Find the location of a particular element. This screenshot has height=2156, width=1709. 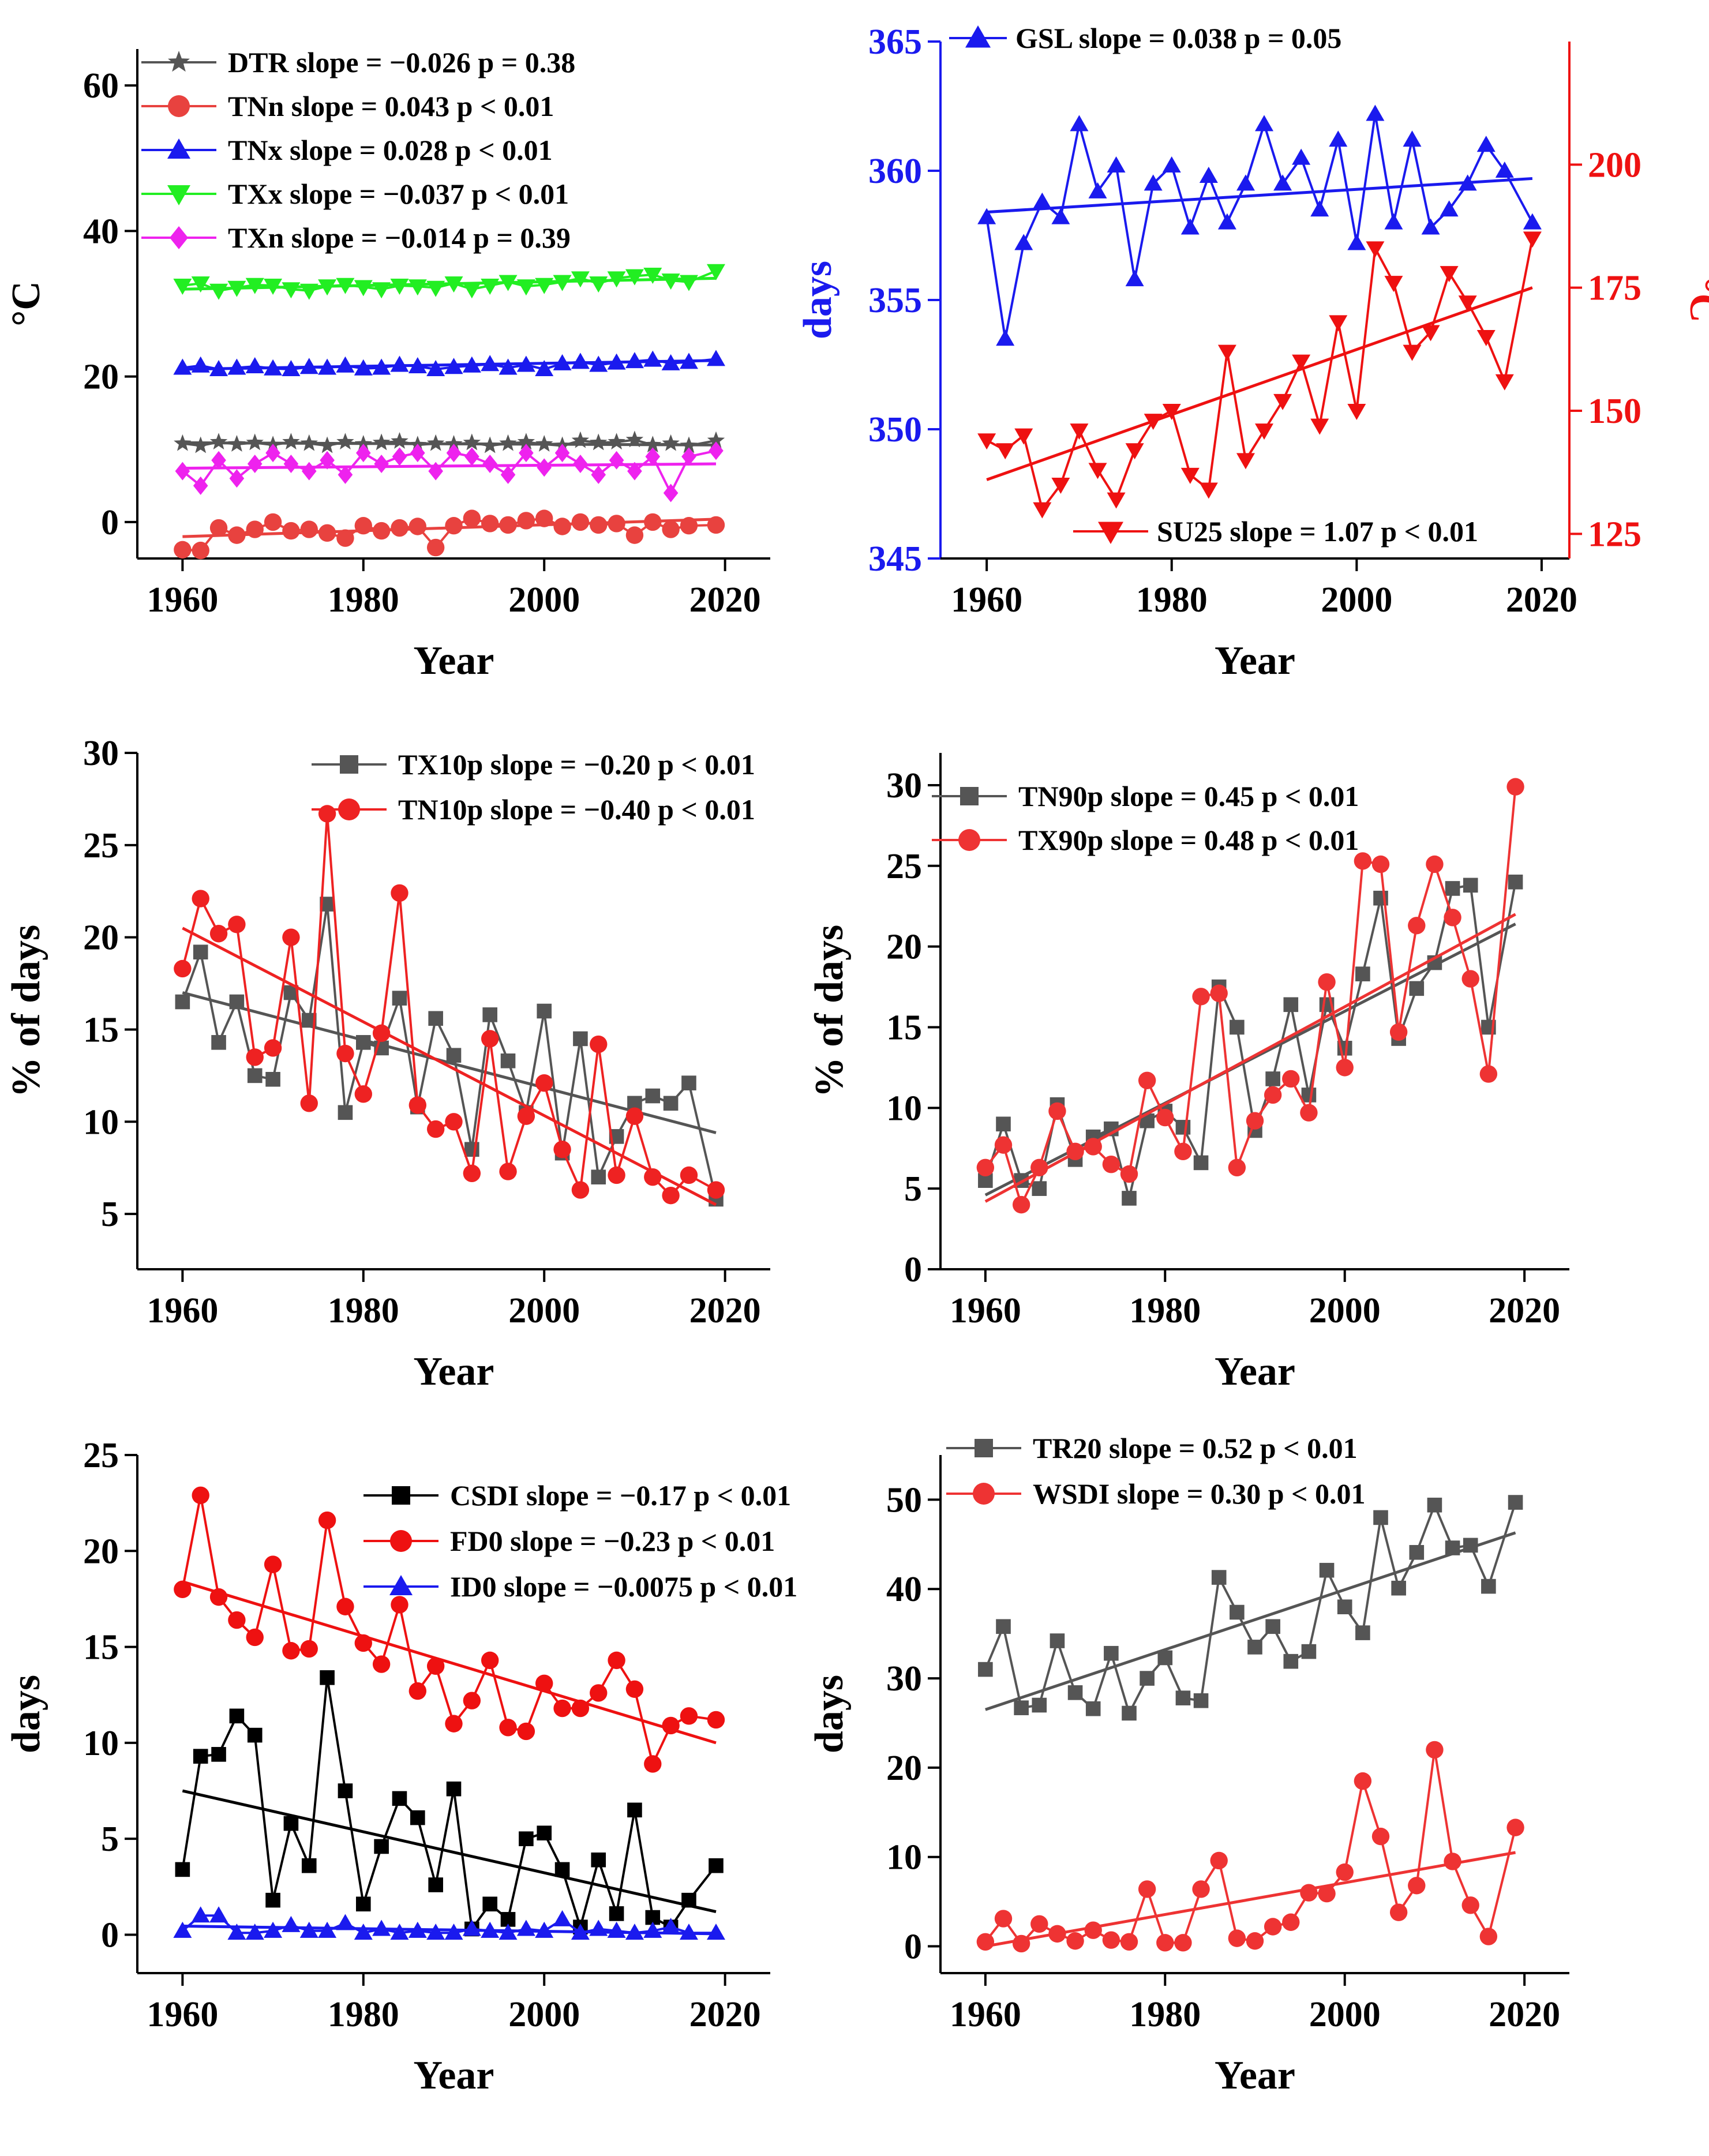

x-axis-title: Year is located at coordinates (1255, 661).